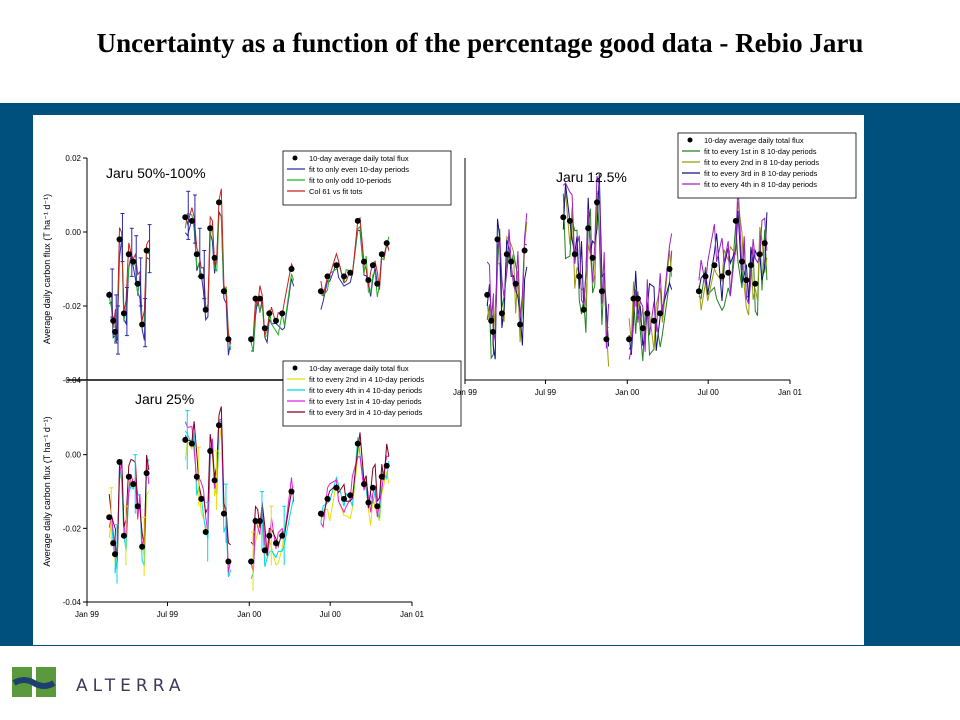 The width and height of the screenshot is (960, 720). I want to click on legend-label: fit to every 4th in 4 10-day periods, so click(365, 390).